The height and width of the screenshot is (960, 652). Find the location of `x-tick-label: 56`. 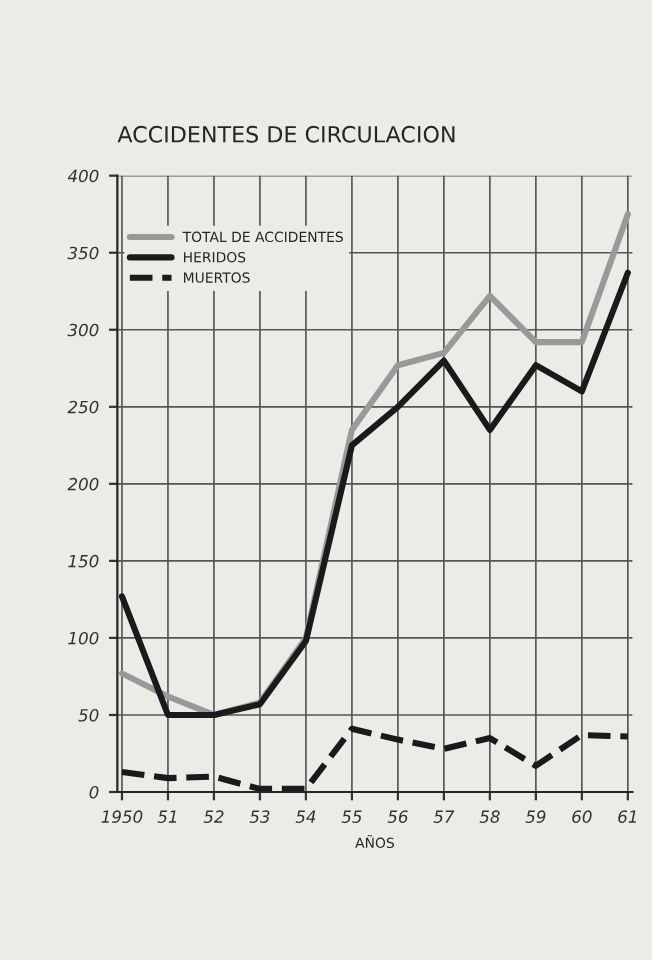

x-tick-label: 56 is located at coordinates (397, 816).